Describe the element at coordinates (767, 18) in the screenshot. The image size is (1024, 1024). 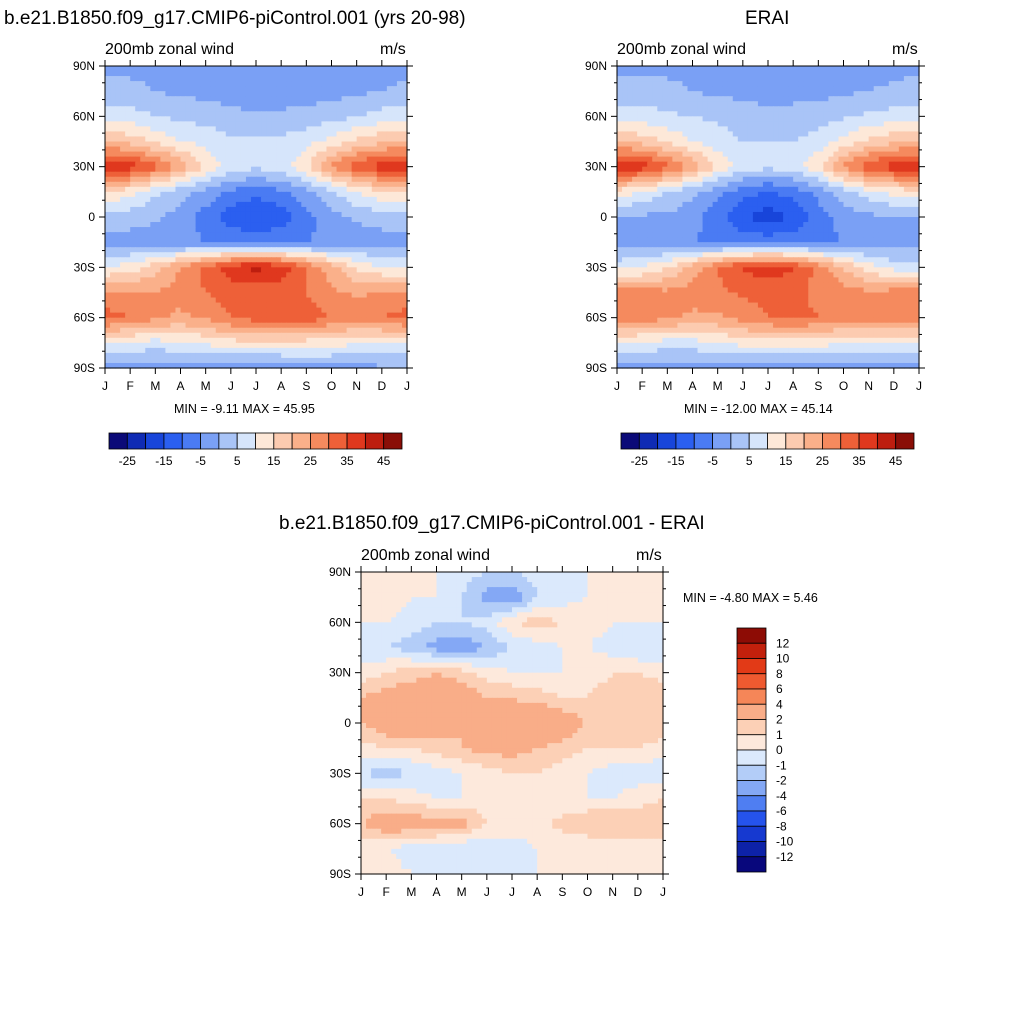
I see `panel2-title: ERAI` at that location.